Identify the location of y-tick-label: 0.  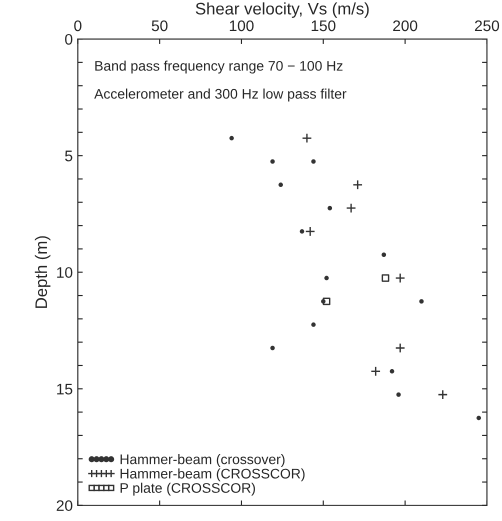
(68, 39).